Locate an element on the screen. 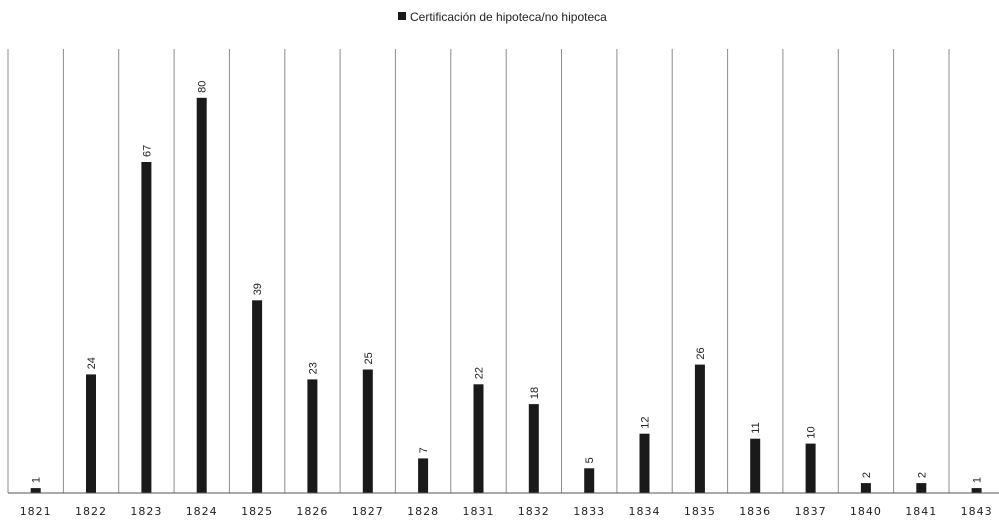  data-label-1837: 10 is located at coordinates (812, 432).